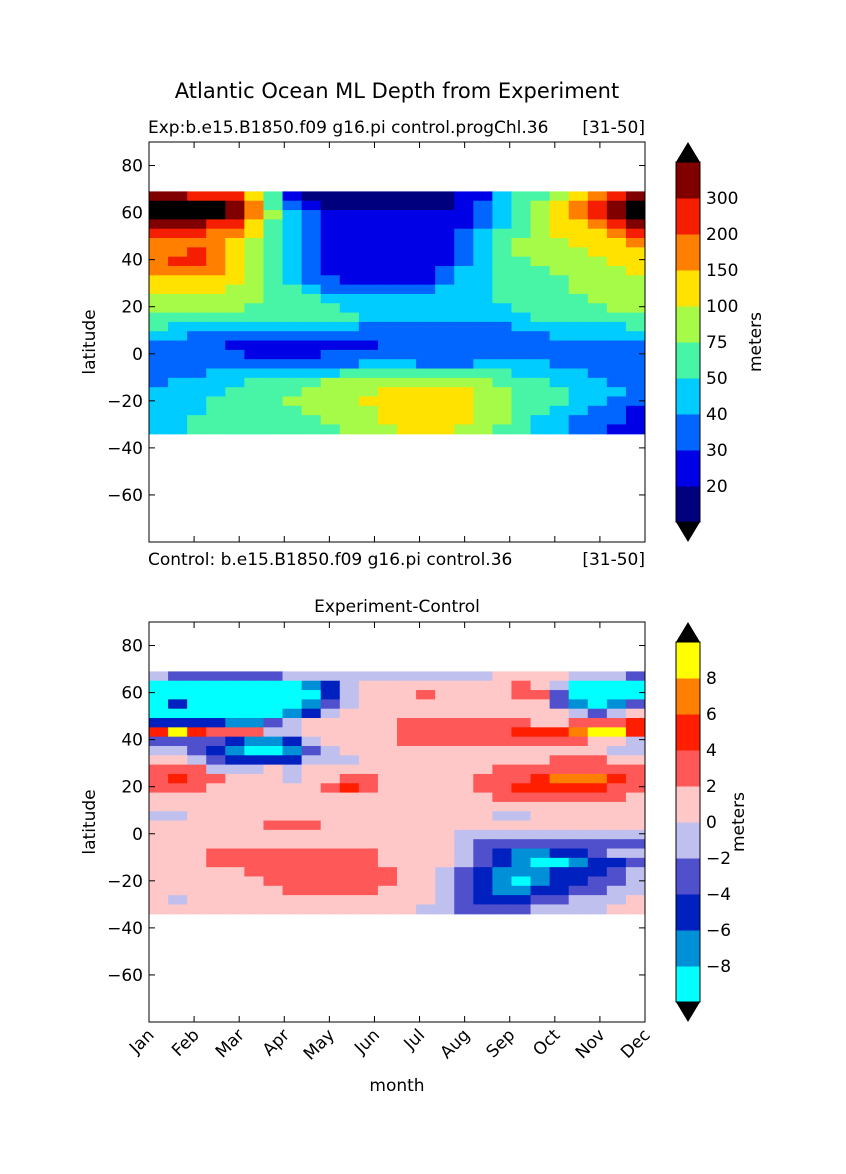 Image resolution: width=846 pixels, height=1174 pixels. I want to click on xtick-label: Apr, so click(276, 1042).